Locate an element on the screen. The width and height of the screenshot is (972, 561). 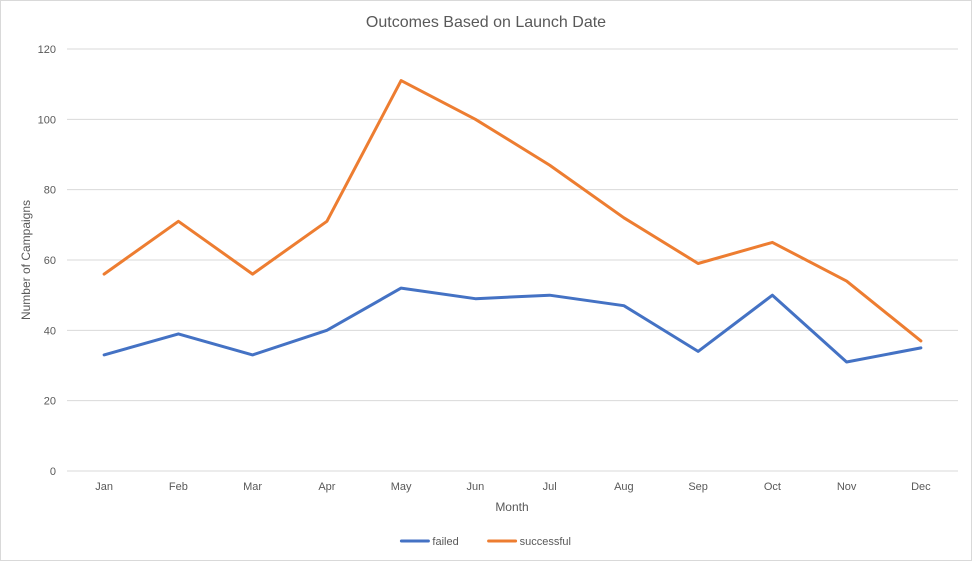
y-tick-label: 120 is located at coordinates (47, 50).